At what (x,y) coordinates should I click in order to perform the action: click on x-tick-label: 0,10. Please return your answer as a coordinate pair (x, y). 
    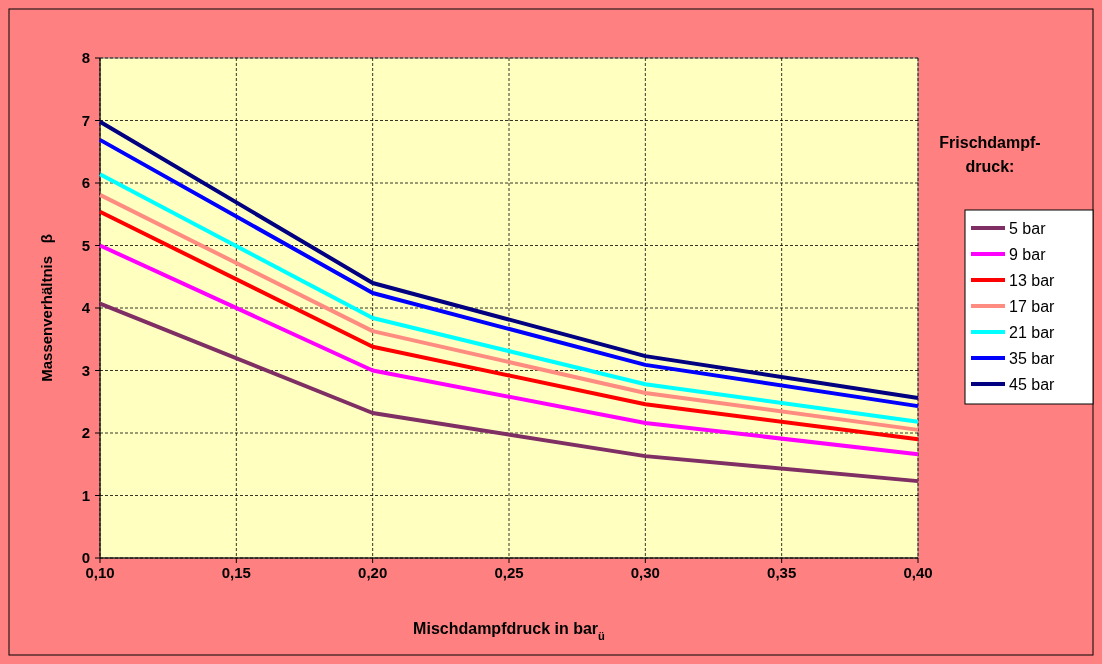
    Looking at the image, I should click on (100, 572).